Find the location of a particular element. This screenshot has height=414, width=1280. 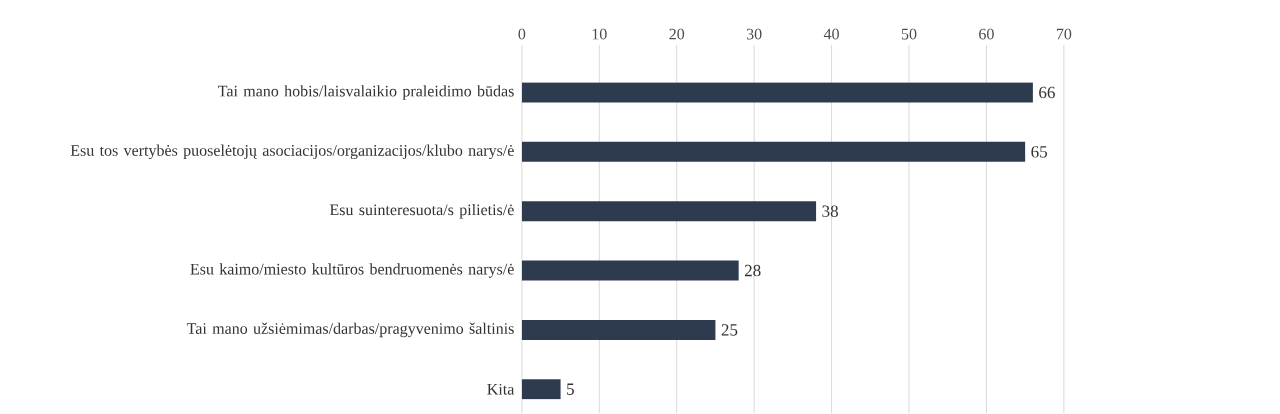

x-tick-label: 10 is located at coordinates (599, 34).